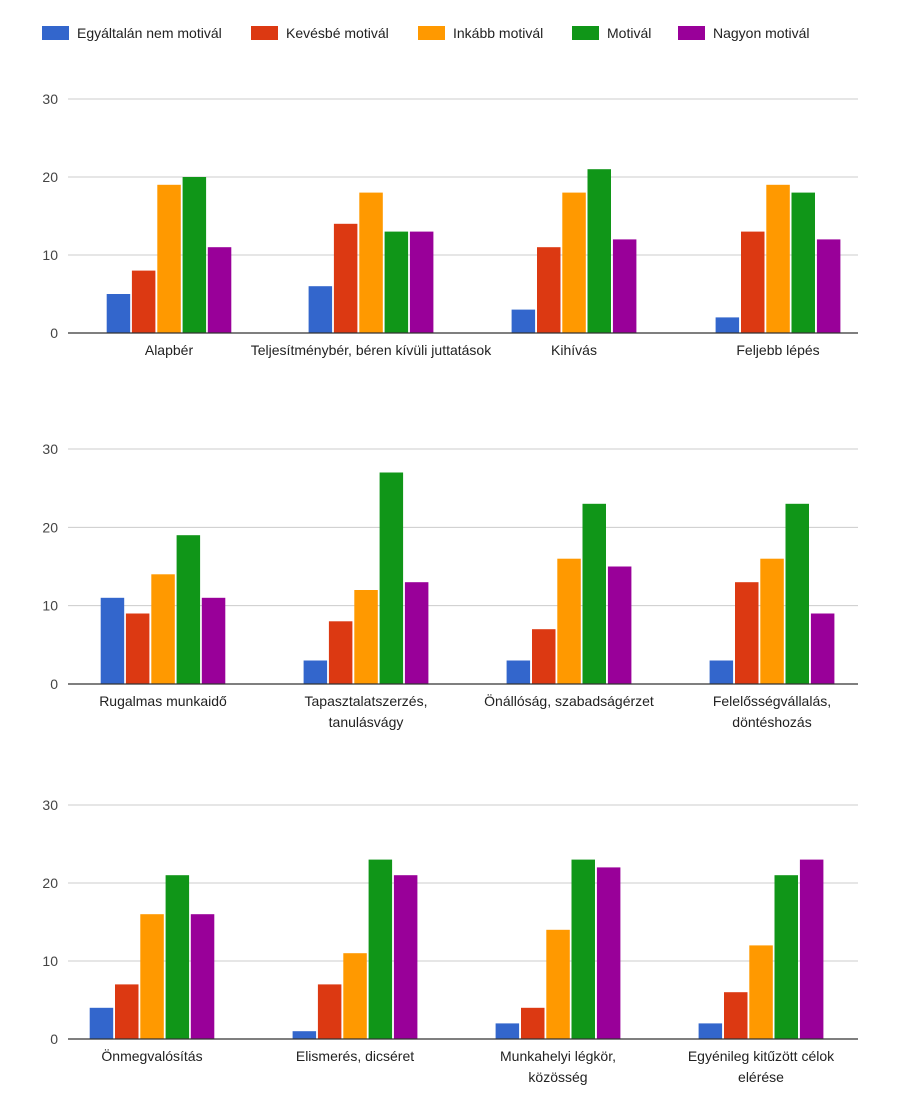  I want to click on x-tick-label: Feljebb lépés, so click(777, 350).